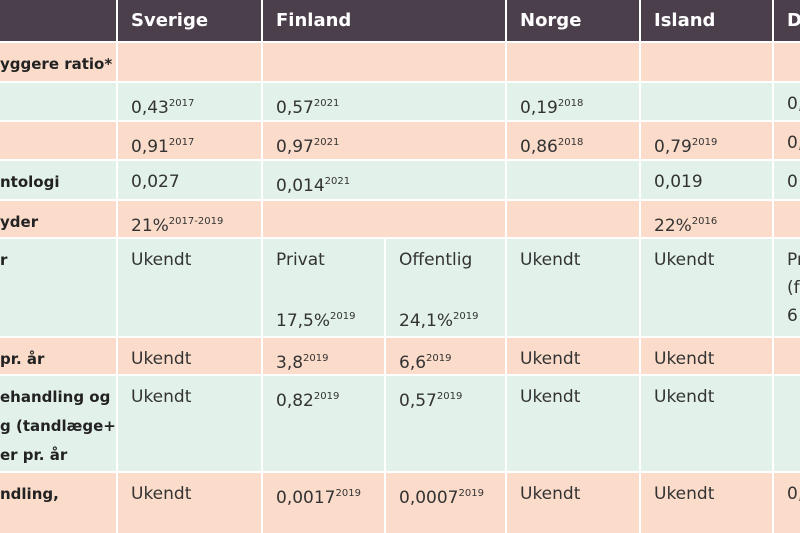  Describe the element at coordinates (30, 182) in the screenshot. I see `row-label: ntologi` at that location.